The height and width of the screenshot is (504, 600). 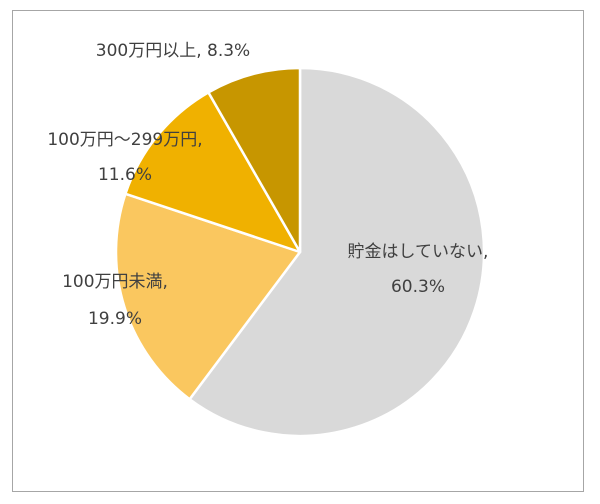 What do you see at coordinates (115, 282) in the screenshot?
I see `slice-label-under-100-name: 100万円未満,` at bounding box center [115, 282].